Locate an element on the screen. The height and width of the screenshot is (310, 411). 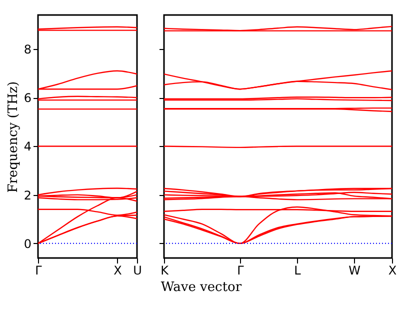
y-axis-title: Frequency (THz) is located at coordinates (13, 137).